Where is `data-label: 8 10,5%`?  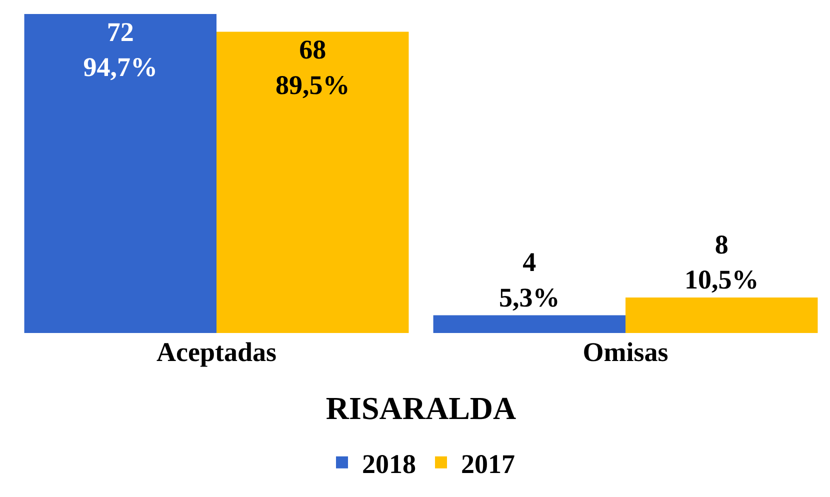
data-label: 8 10,5% is located at coordinates (721, 262).